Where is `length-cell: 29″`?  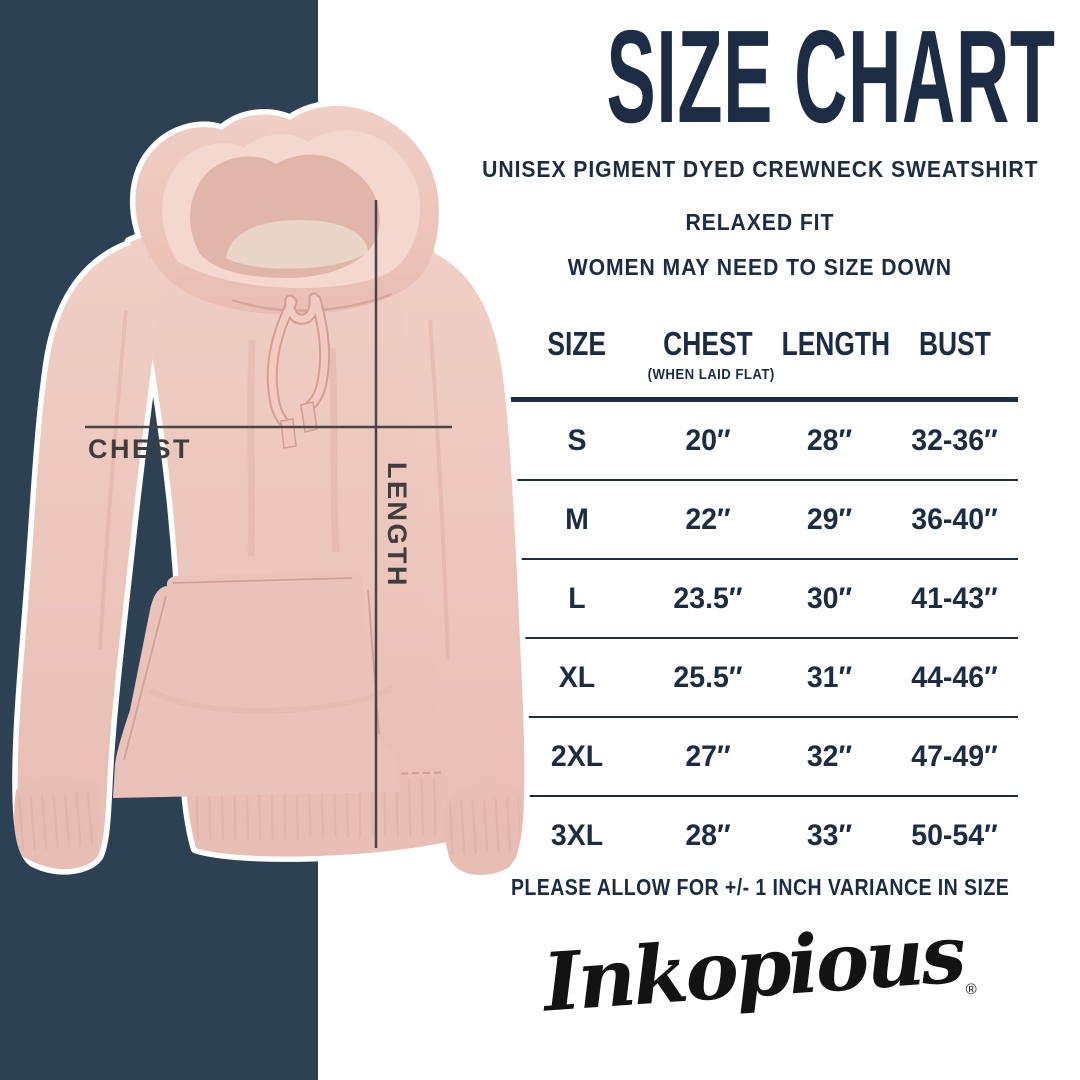 length-cell: 29″ is located at coordinates (829, 519).